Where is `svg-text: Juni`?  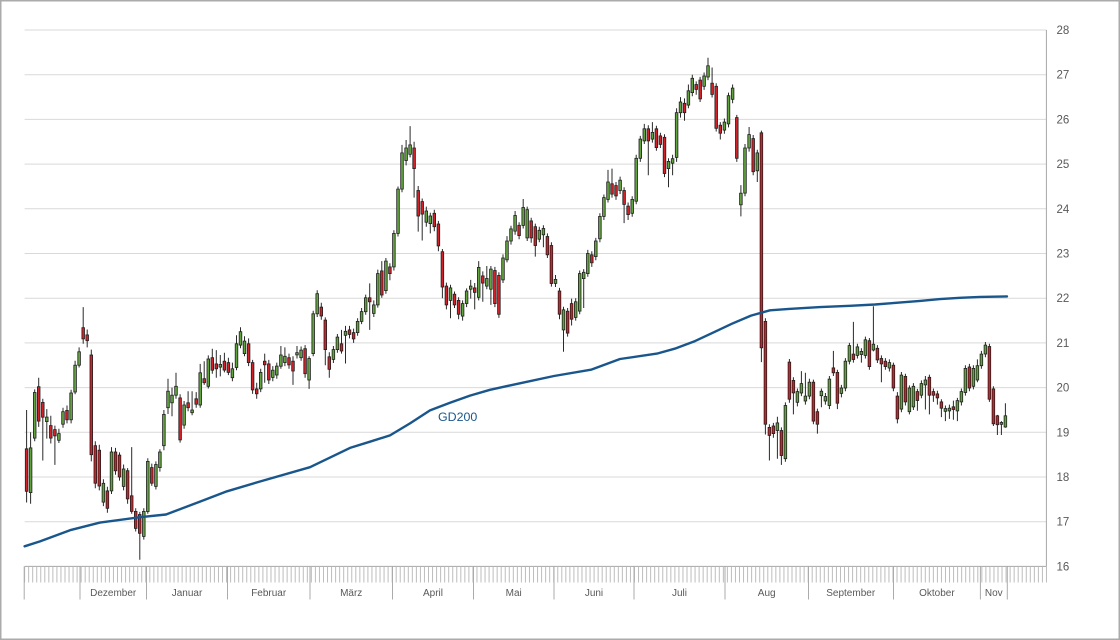 svg-text: Juni is located at coordinates (594, 593).